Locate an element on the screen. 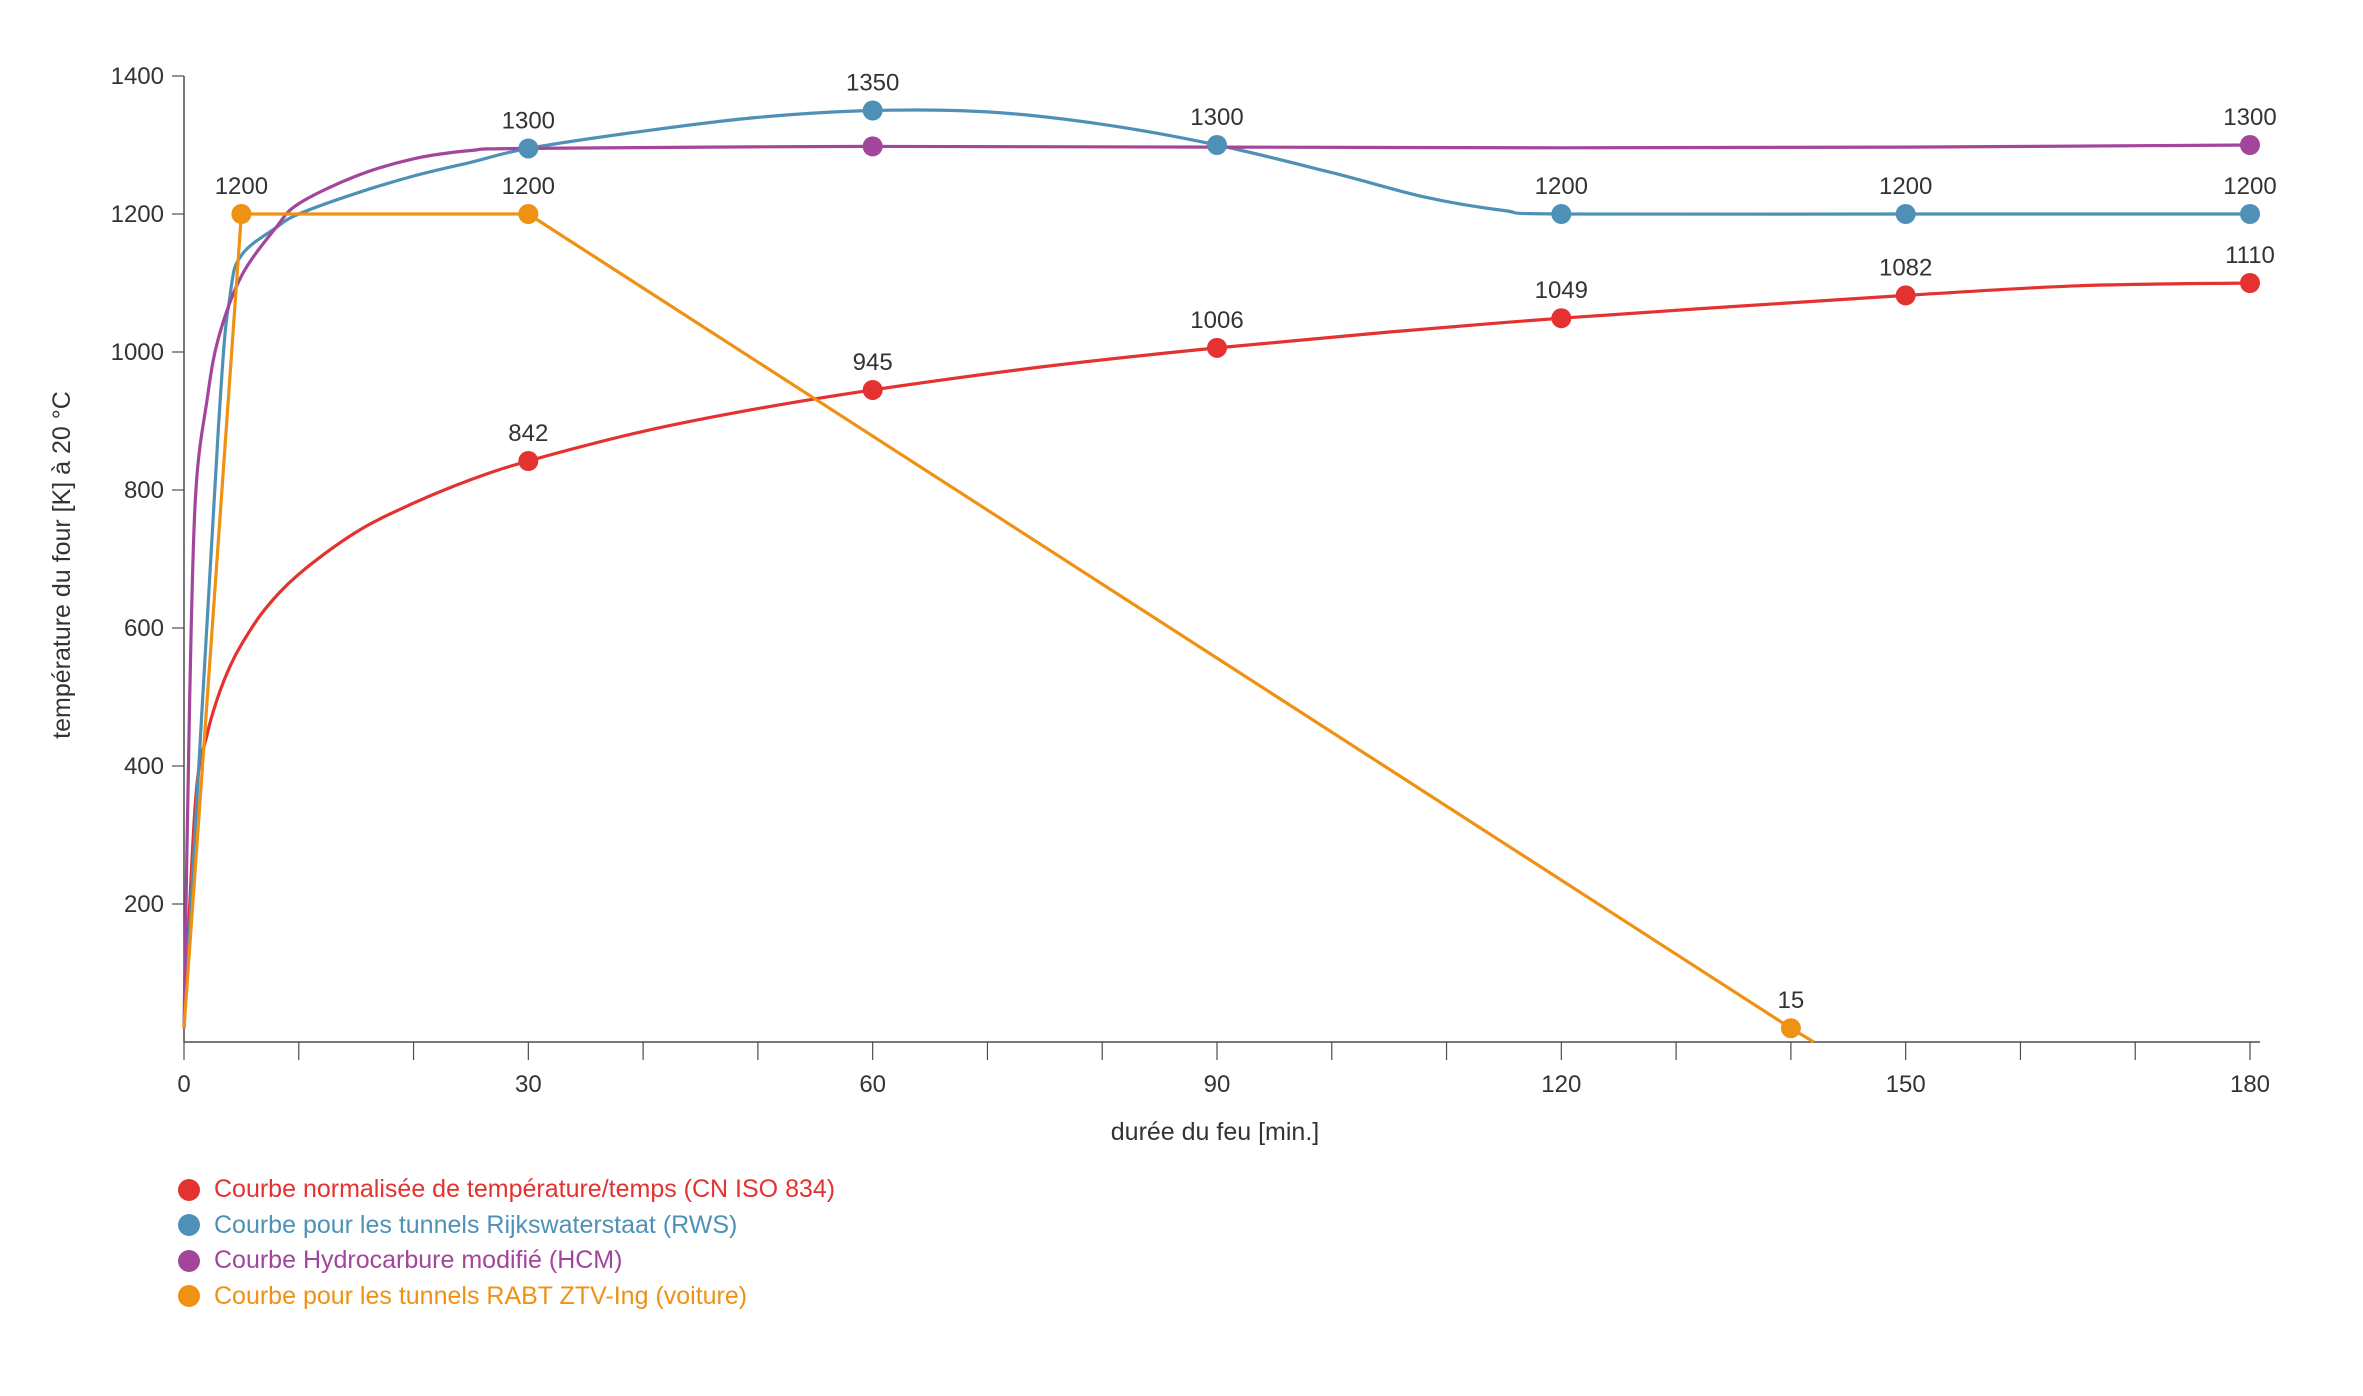  x-tick-label: 150 is located at coordinates (1906, 1084).